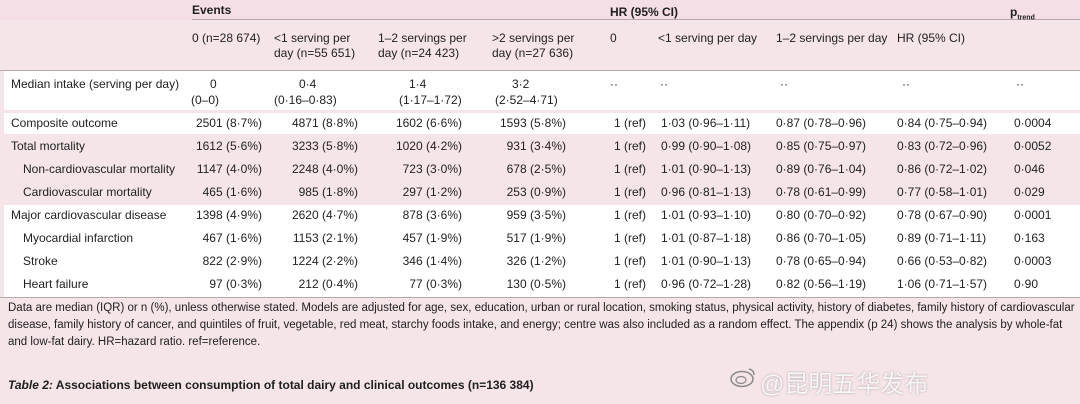 This screenshot has width=1080, height=404. Describe the element at coordinates (832, 38) in the screenshot. I see `hr-col-2: 1–2 servings per day` at that location.